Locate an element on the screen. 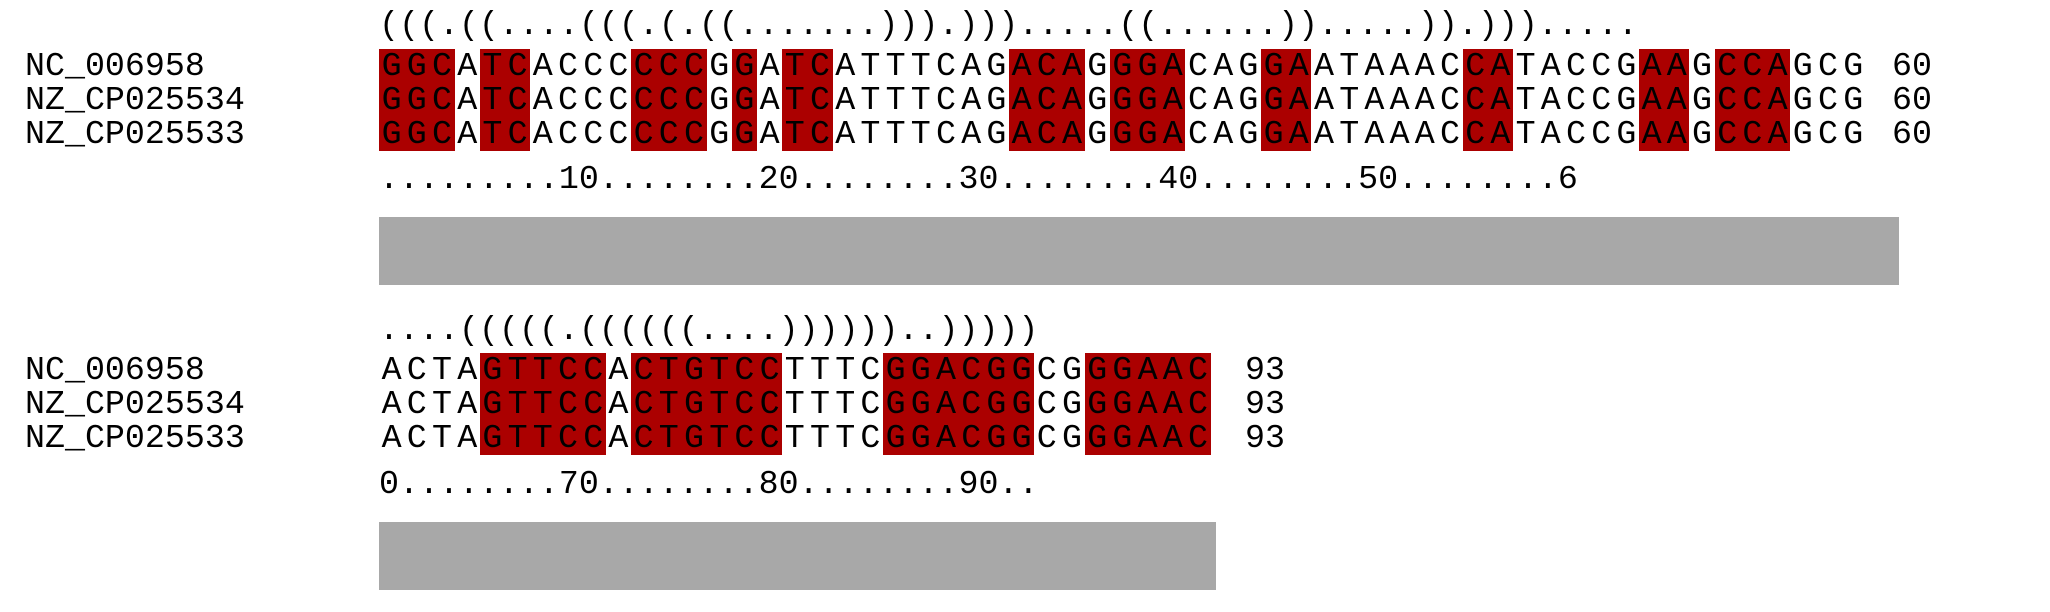 This screenshot has height=612, width=2050. position-ruler: 0........70........80........90.. is located at coordinates (709, 484).